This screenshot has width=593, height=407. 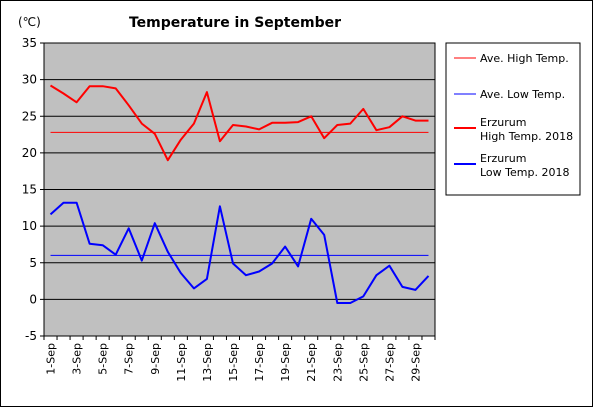 What do you see at coordinates (29, 153) in the screenshot?
I see `y-tick-label: 20` at bounding box center [29, 153].